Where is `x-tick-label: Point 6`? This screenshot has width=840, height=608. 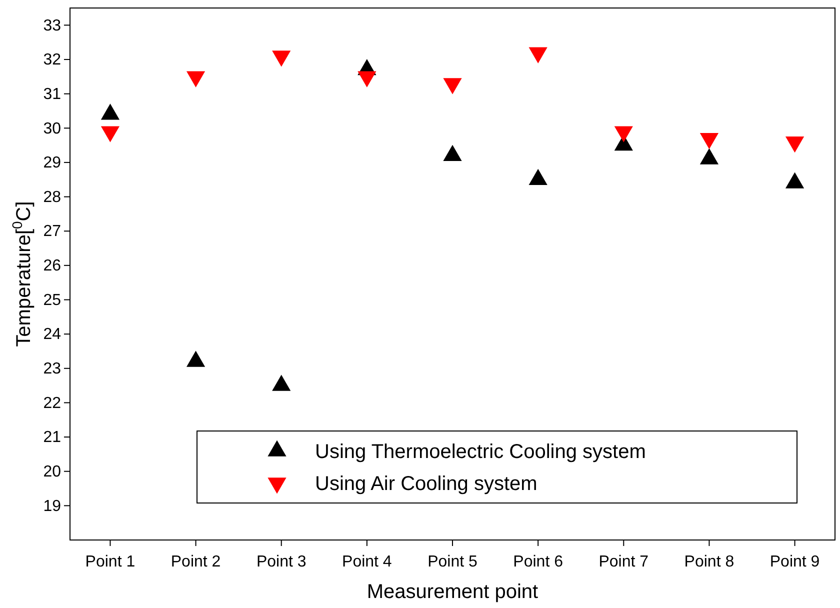
x-tick-label: Point 6 is located at coordinates (538, 562).